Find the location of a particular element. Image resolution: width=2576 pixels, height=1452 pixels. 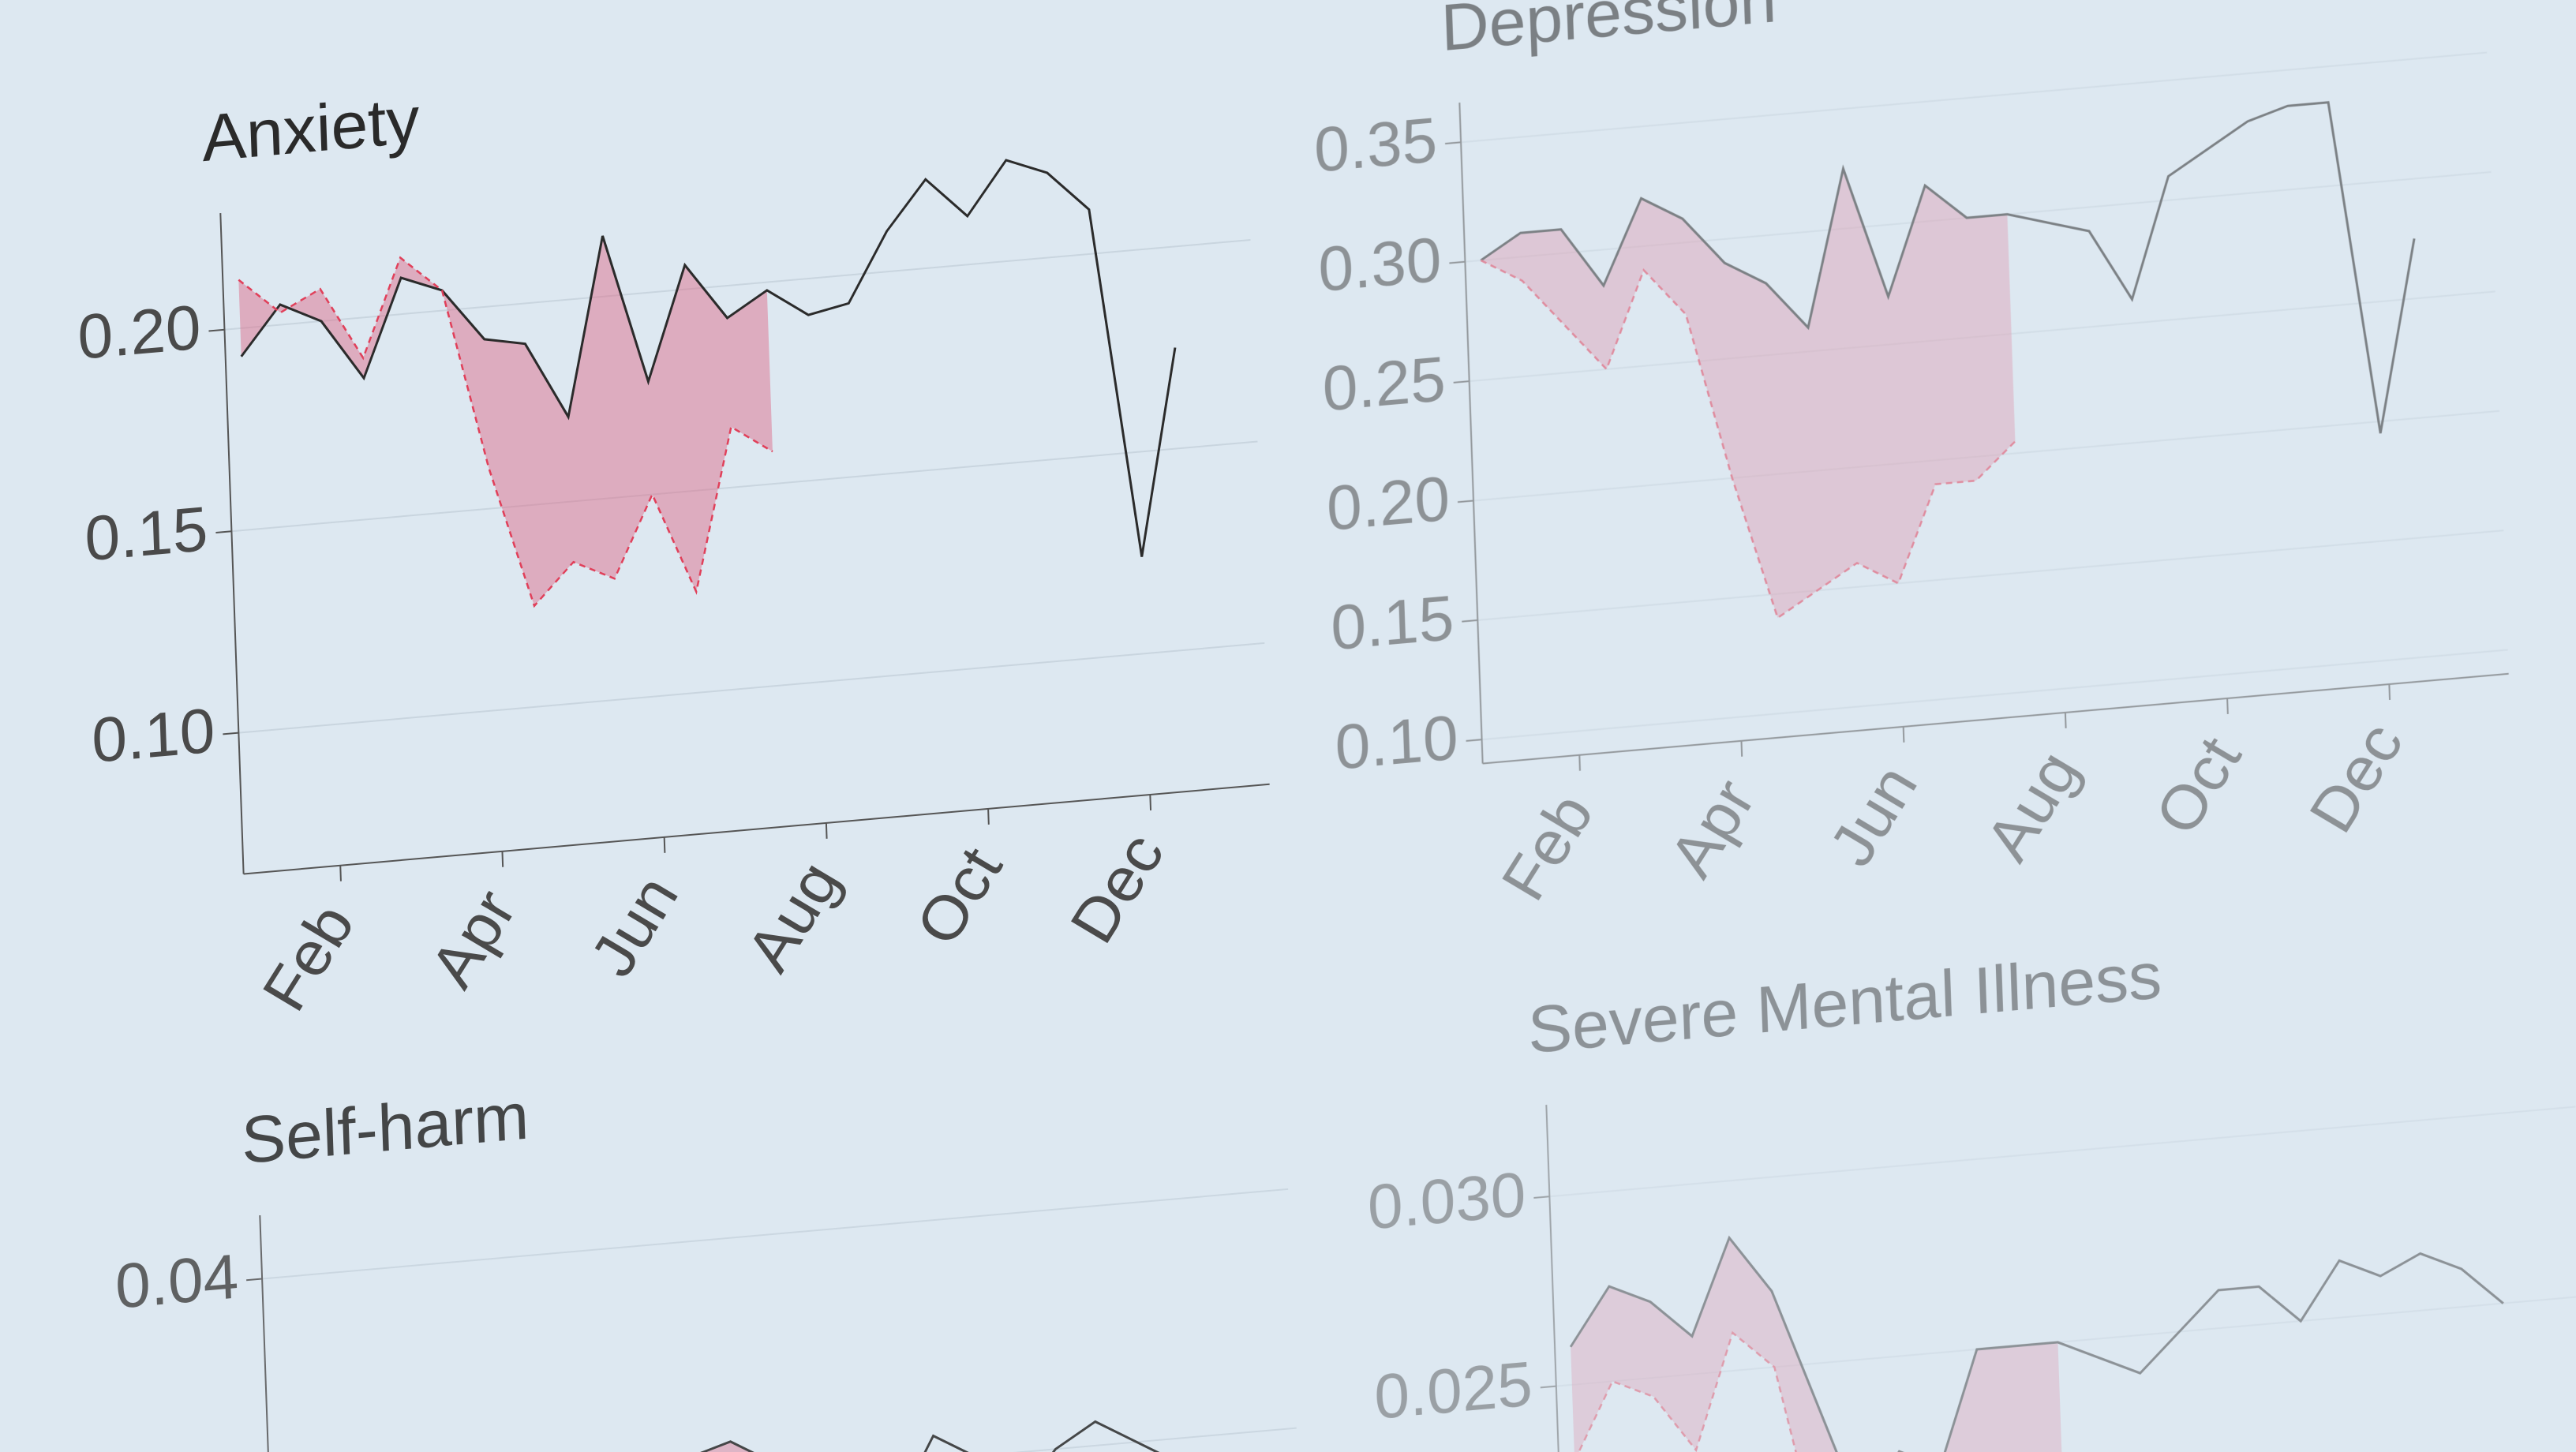

y-tick-label: 0.04 is located at coordinates (177, 1281).